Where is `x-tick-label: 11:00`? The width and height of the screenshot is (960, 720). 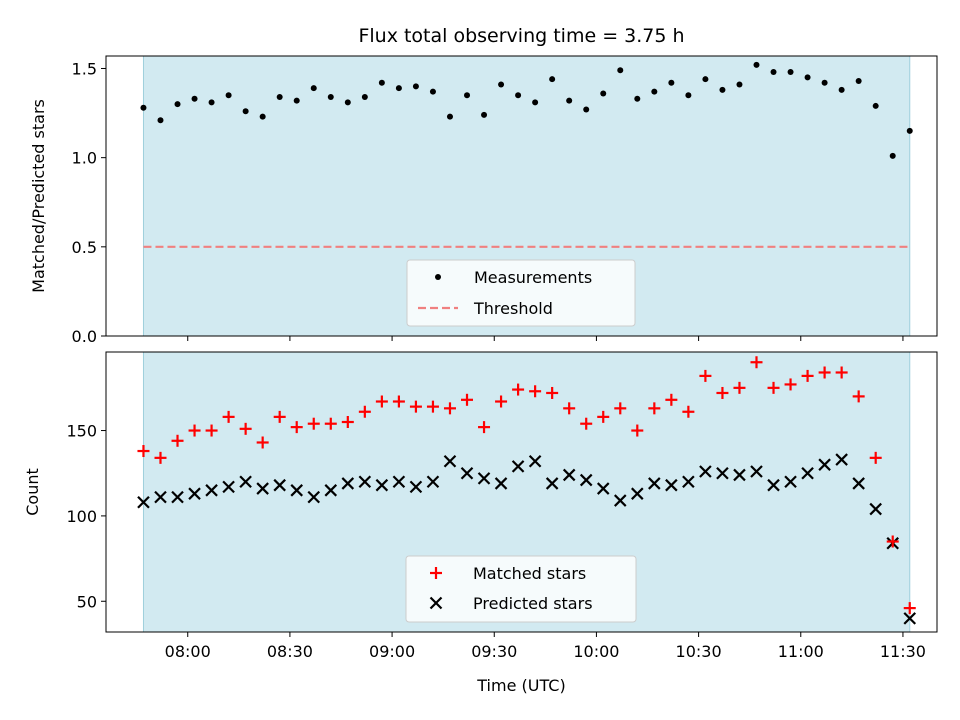 x-tick-label: 11:00 is located at coordinates (801, 651).